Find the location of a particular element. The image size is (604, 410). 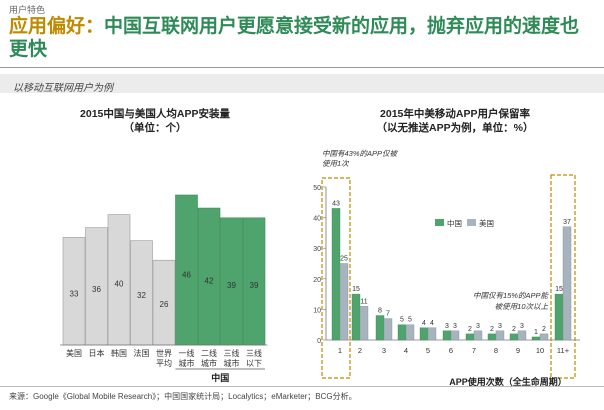

footer-divider is located at coordinates (302, 386).